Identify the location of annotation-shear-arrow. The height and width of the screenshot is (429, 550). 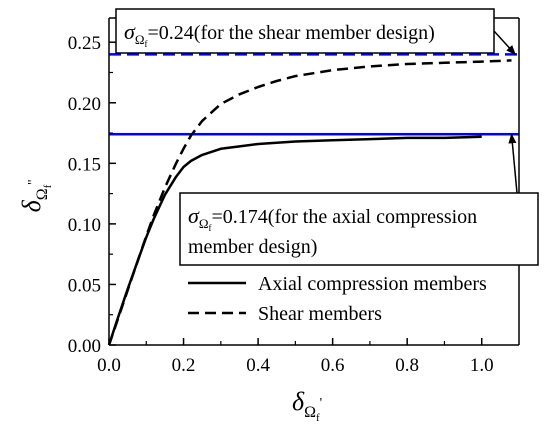
(504, 43).